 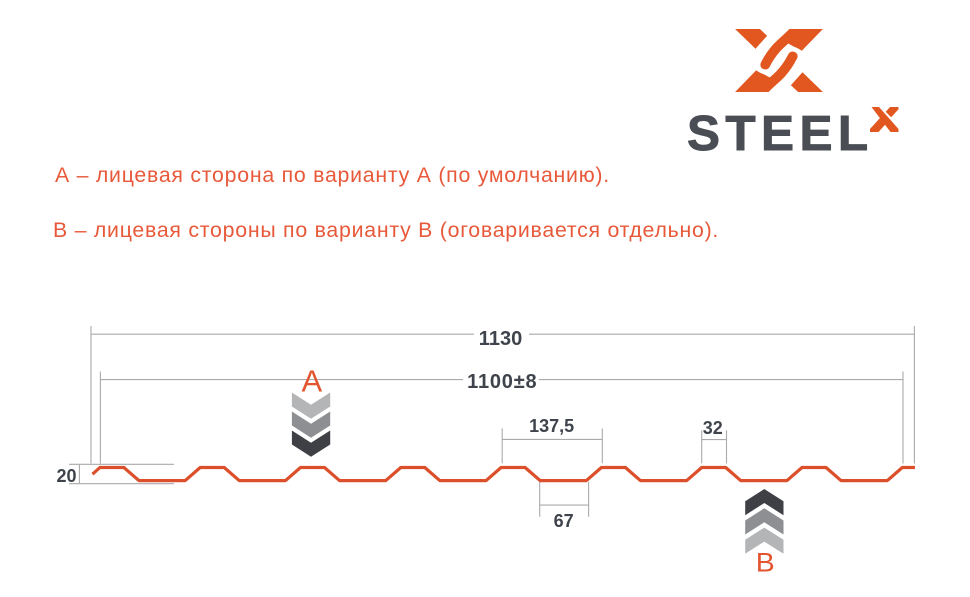 What do you see at coordinates (765, 563) in the screenshot?
I see `svg-text: В` at bounding box center [765, 563].